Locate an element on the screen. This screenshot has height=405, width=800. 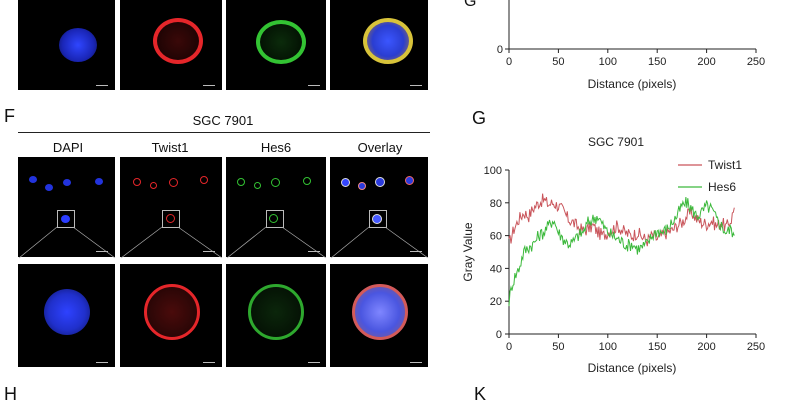
legend: Twist1 Hes6 is located at coordinates (710, 176).